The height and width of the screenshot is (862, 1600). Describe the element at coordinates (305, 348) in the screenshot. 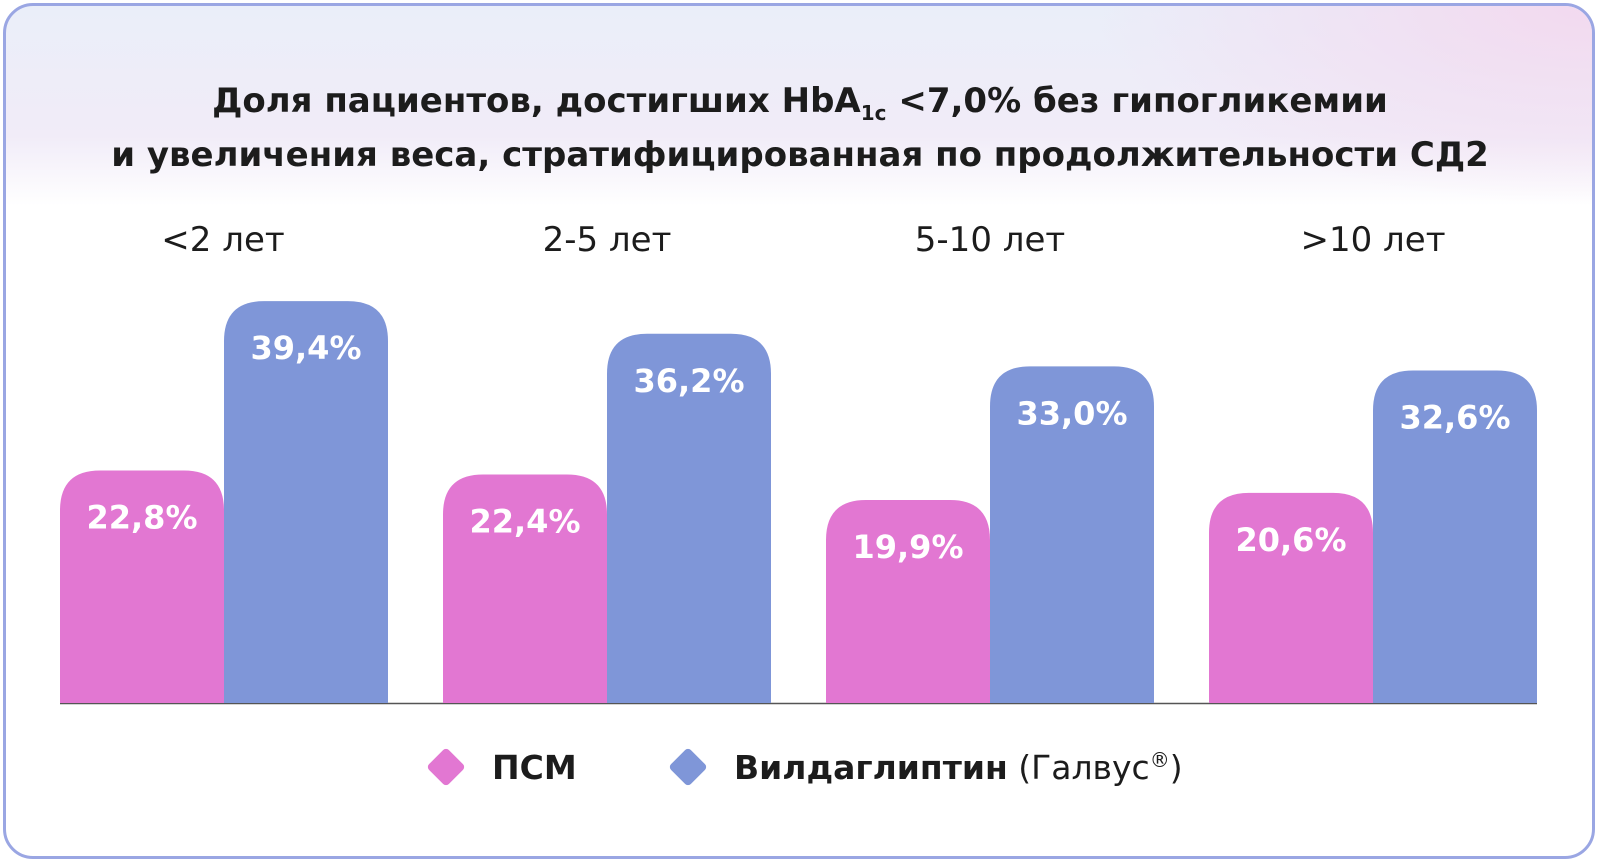

I see `bar-value-label-vildagliptin-0: 39,4%` at that location.